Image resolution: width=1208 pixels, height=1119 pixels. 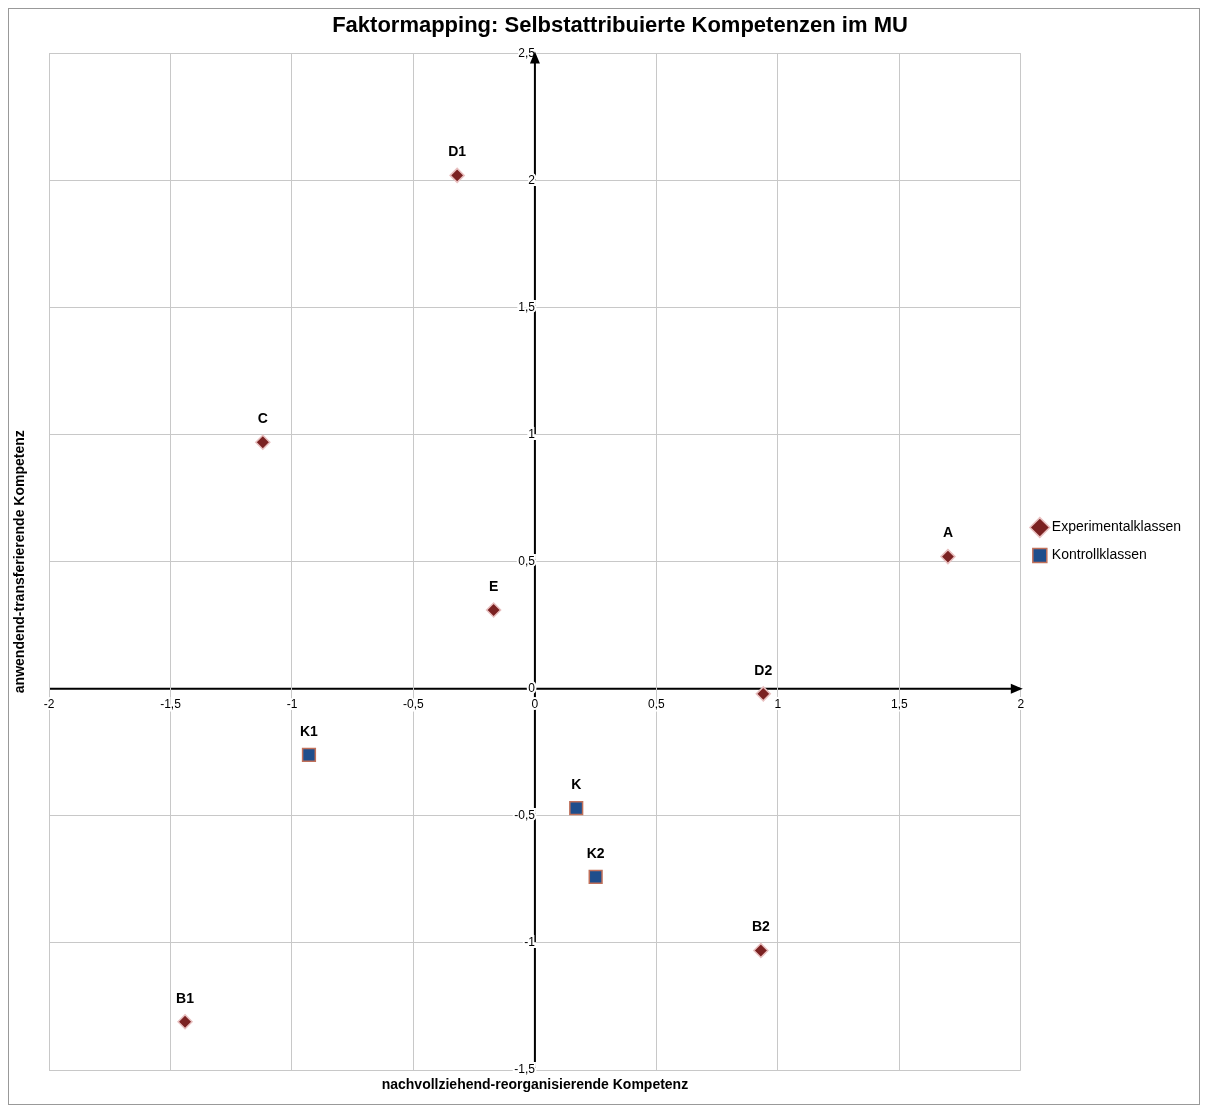 What do you see at coordinates (1021, 704) in the screenshot?
I see `x-tick-label: 2` at bounding box center [1021, 704].